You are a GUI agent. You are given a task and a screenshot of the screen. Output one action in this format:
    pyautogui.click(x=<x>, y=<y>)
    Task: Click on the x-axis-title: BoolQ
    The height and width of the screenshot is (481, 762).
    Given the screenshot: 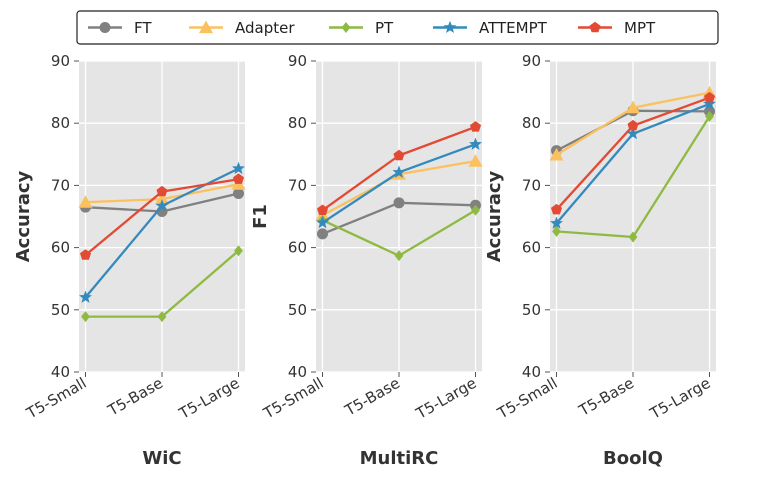 What is the action you would take?
    pyautogui.click(x=633, y=458)
    